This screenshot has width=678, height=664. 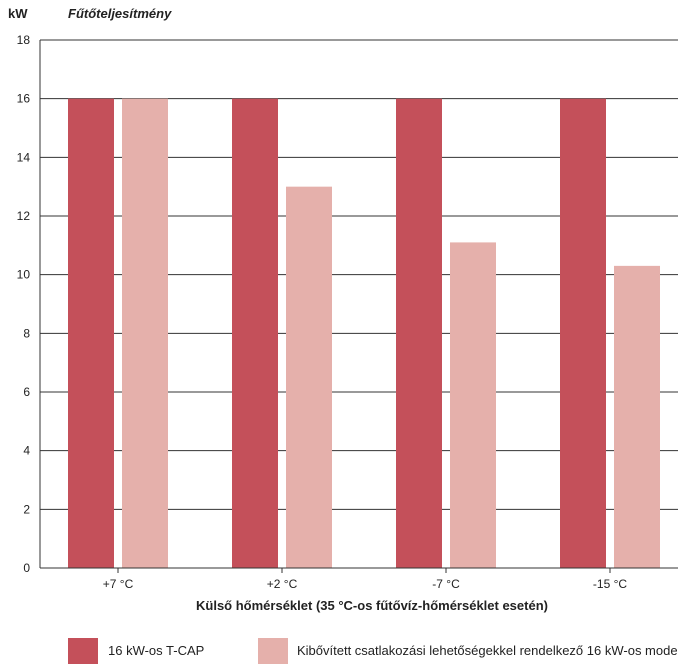 I want to click on x-tick-label: -7 °C, so click(x=446, y=584).